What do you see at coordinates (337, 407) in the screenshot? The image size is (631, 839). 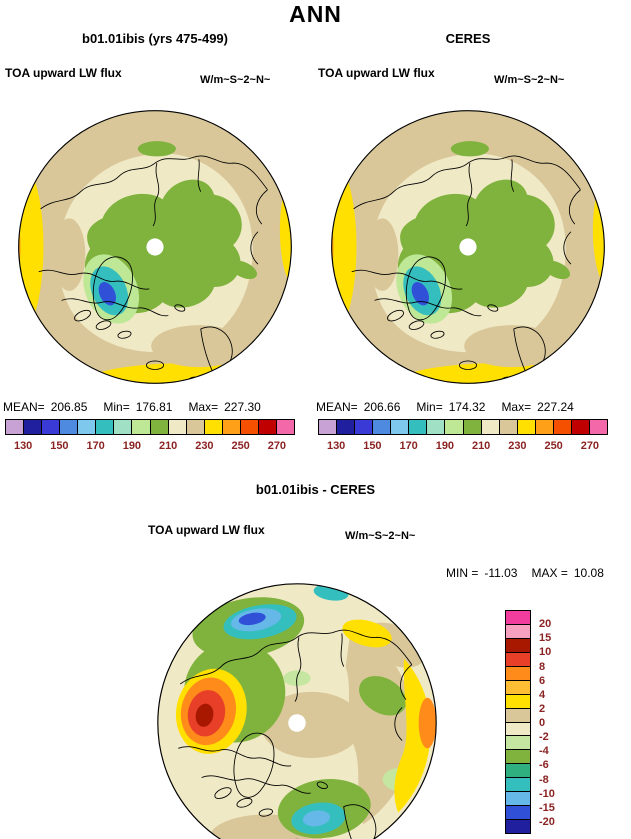 I see `obs-mean-label: MEAN=` at bounding box center [337, 407].